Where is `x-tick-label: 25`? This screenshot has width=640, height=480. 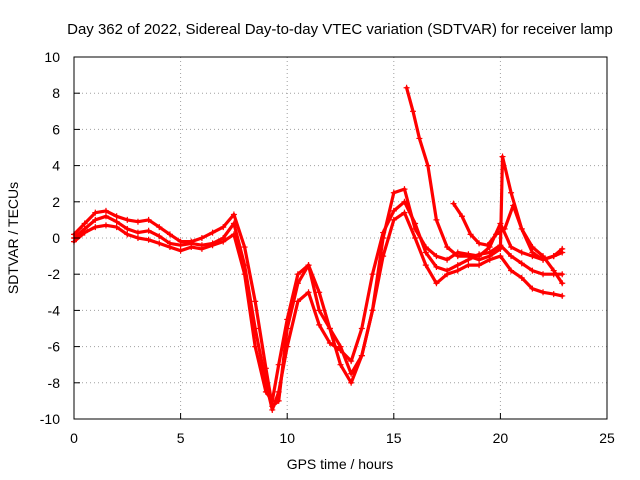
x-tick-label: 25 is located at coordinates (607, 438).